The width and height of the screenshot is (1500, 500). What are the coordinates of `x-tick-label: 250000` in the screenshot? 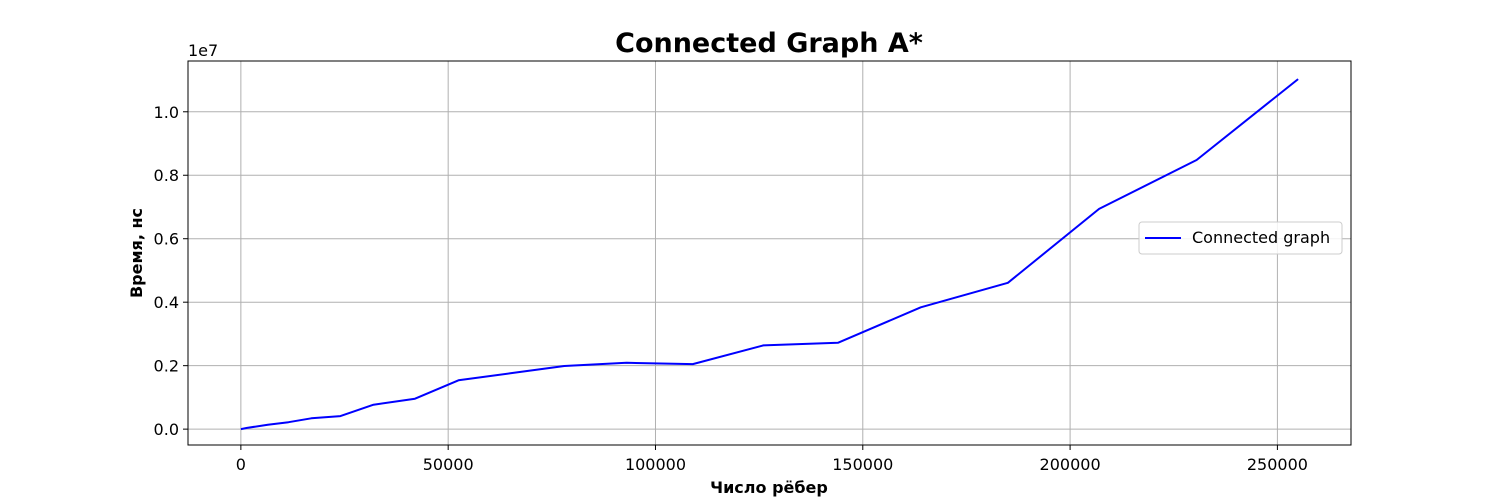 It's located at (1277, 464).